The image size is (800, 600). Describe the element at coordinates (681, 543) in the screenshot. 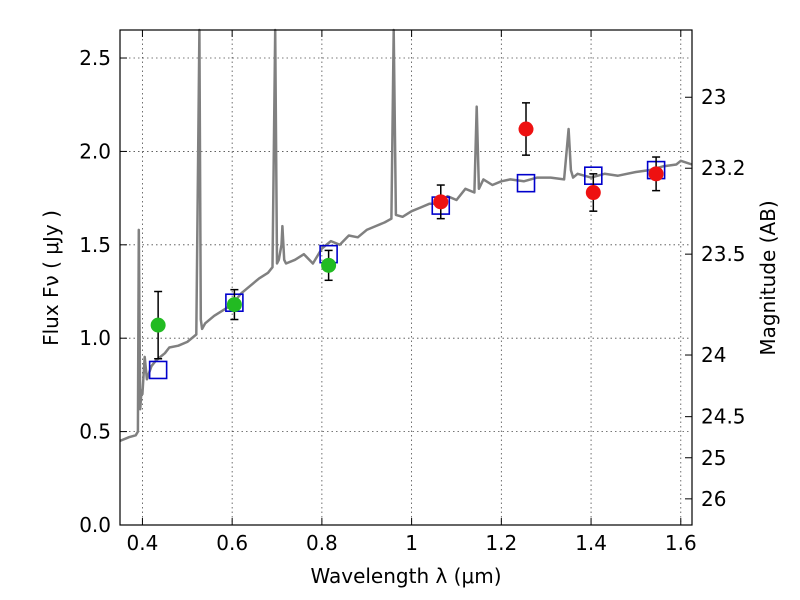

I see `x-tick-label: 1.6` at that location.